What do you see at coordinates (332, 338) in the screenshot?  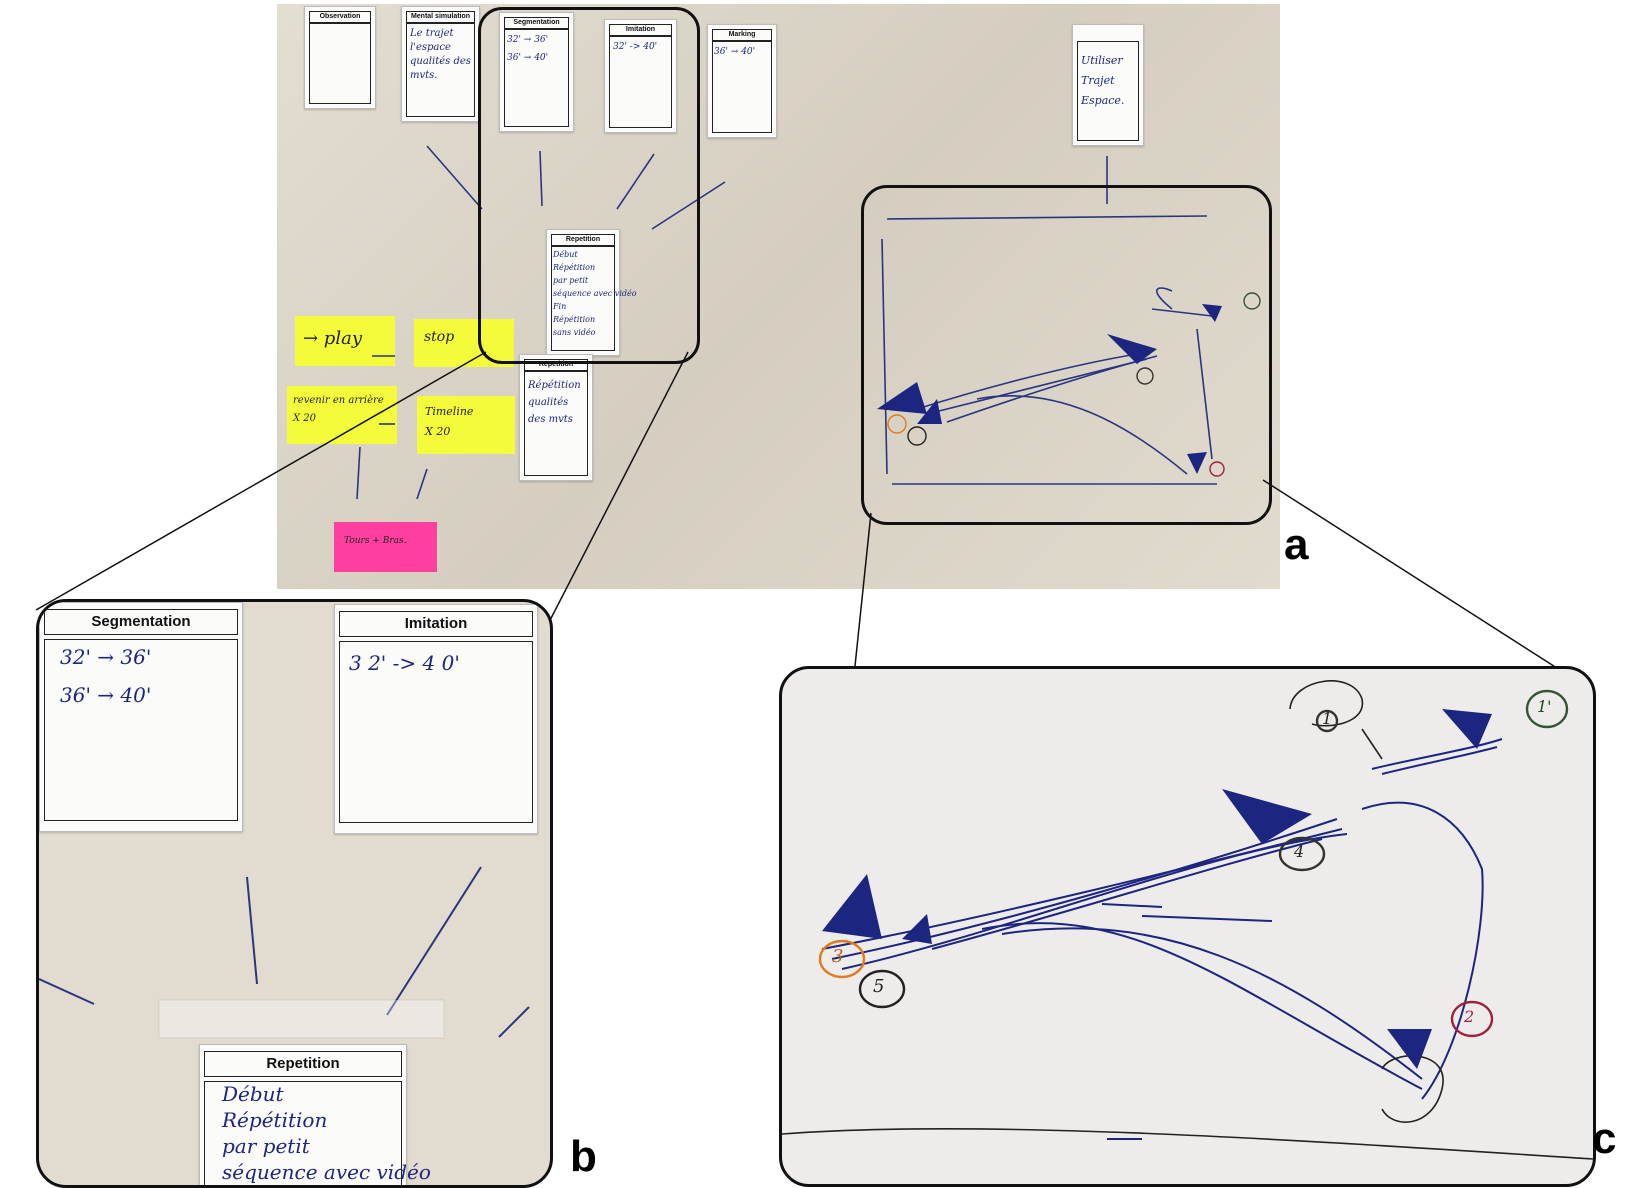 I see `sticky-text: → play` at bounding box center [332, 338].